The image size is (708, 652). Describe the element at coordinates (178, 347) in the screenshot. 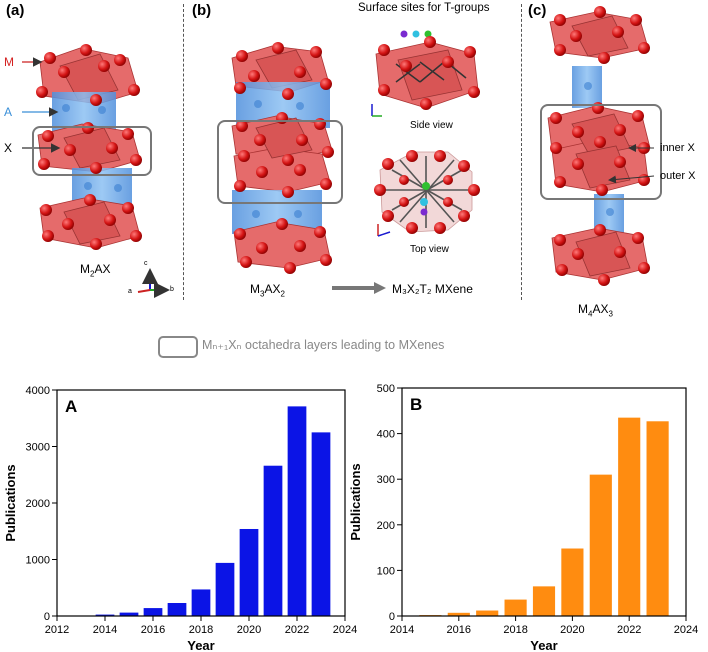

I see `legend-box-symbol` at that location.